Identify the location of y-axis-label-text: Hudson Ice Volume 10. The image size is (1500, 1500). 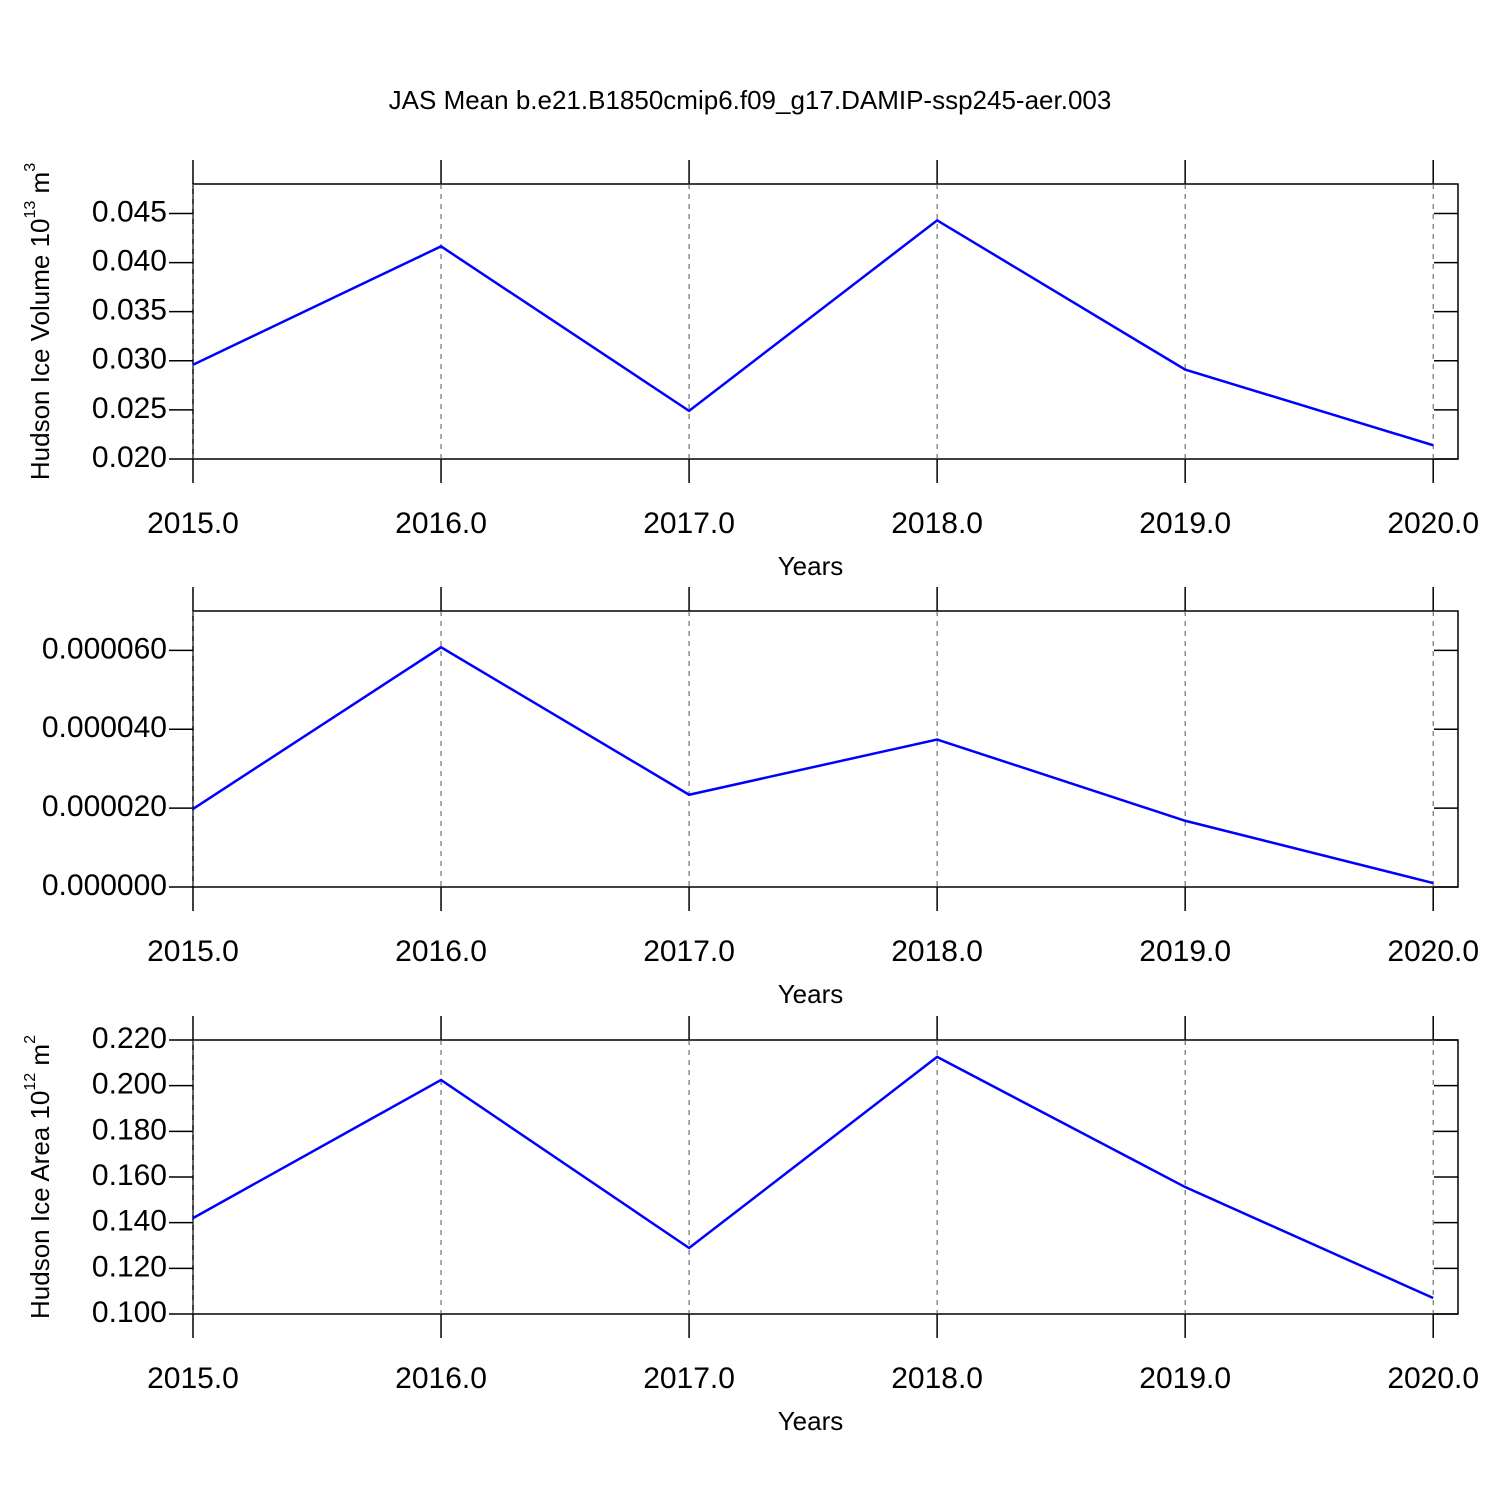
(40, 349).